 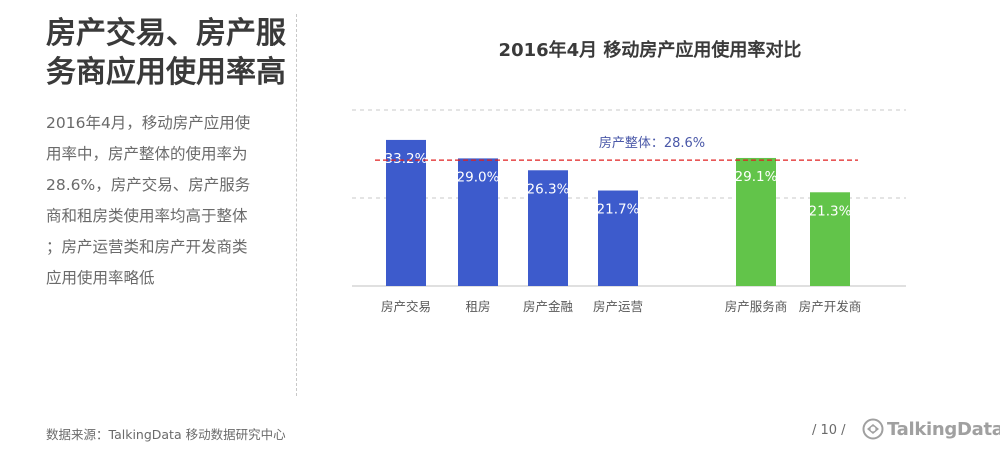 I want to click on vertical-divider, so click(x=296, y=205).